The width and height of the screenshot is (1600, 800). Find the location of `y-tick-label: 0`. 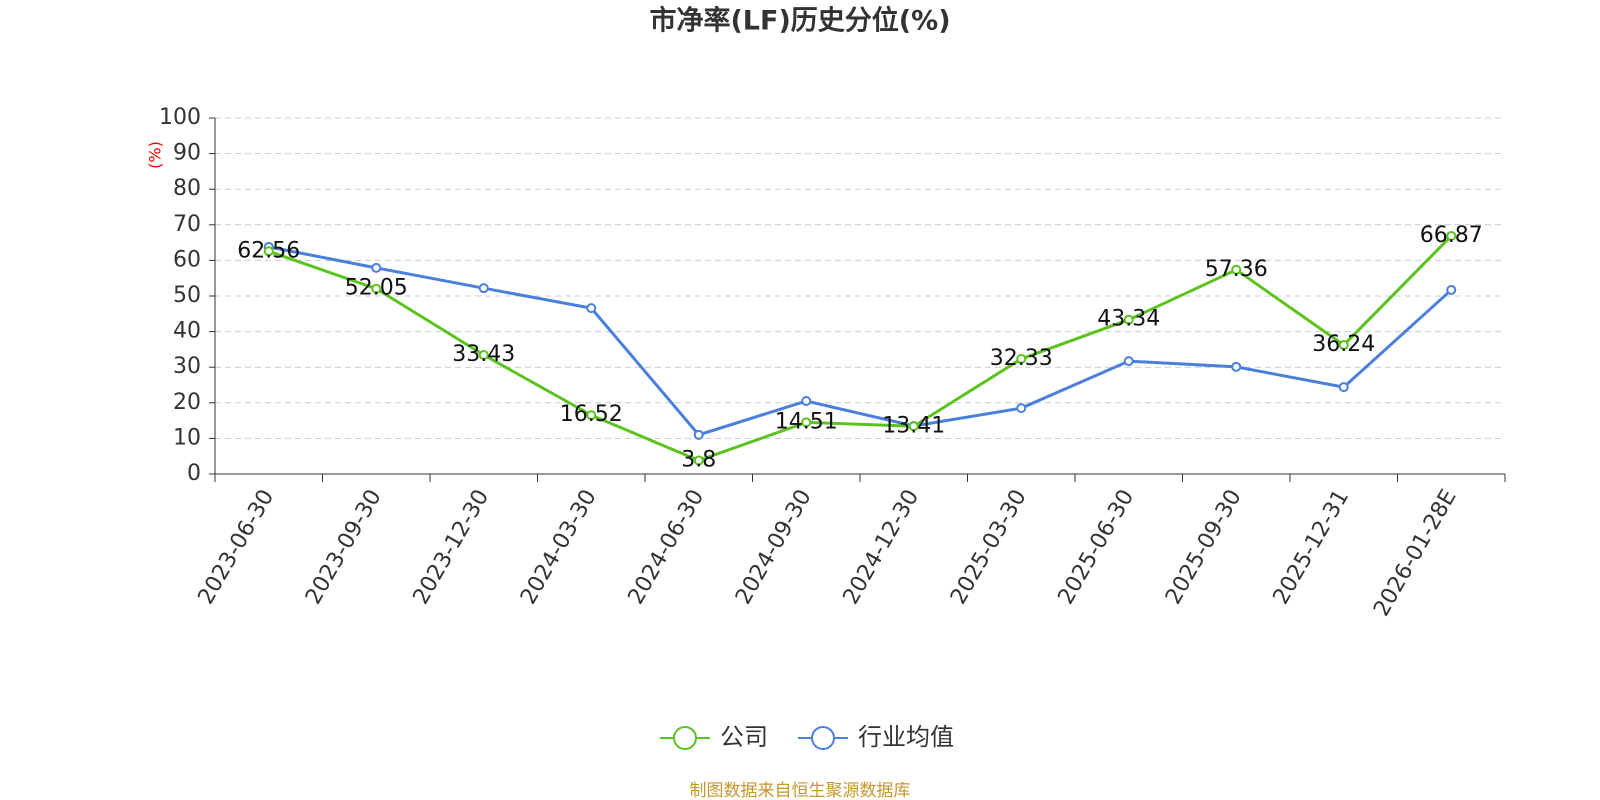

y-tick-label: 0 is located at coordinates (194, 473).